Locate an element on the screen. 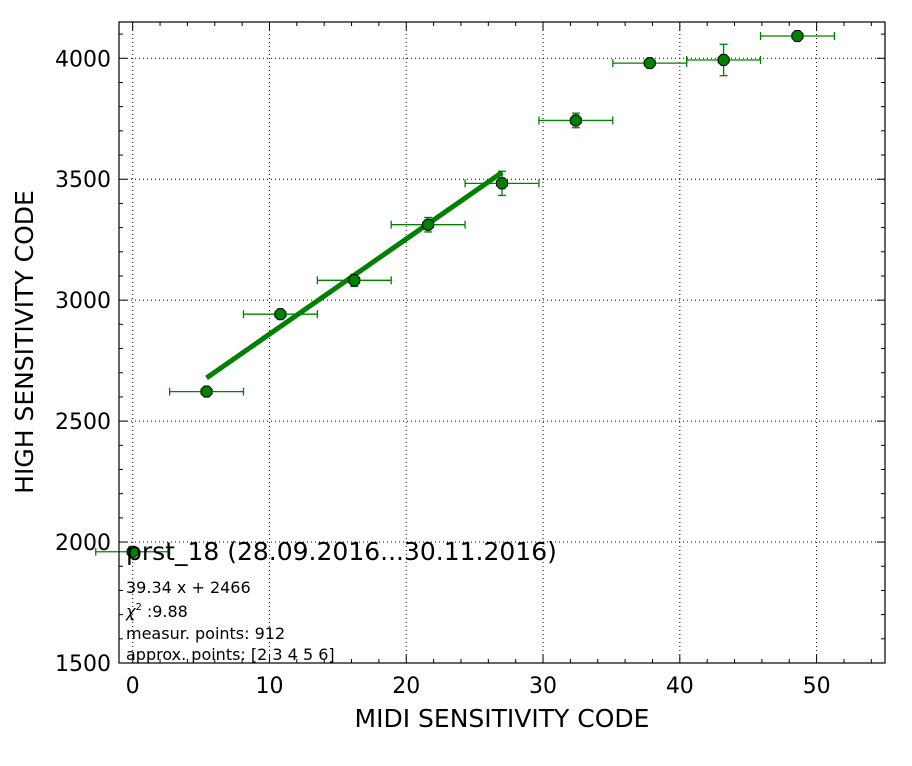 The width and height of the screenshot is (912, 766). y-tick-label: 2000 is located at coordinates (83, 543).